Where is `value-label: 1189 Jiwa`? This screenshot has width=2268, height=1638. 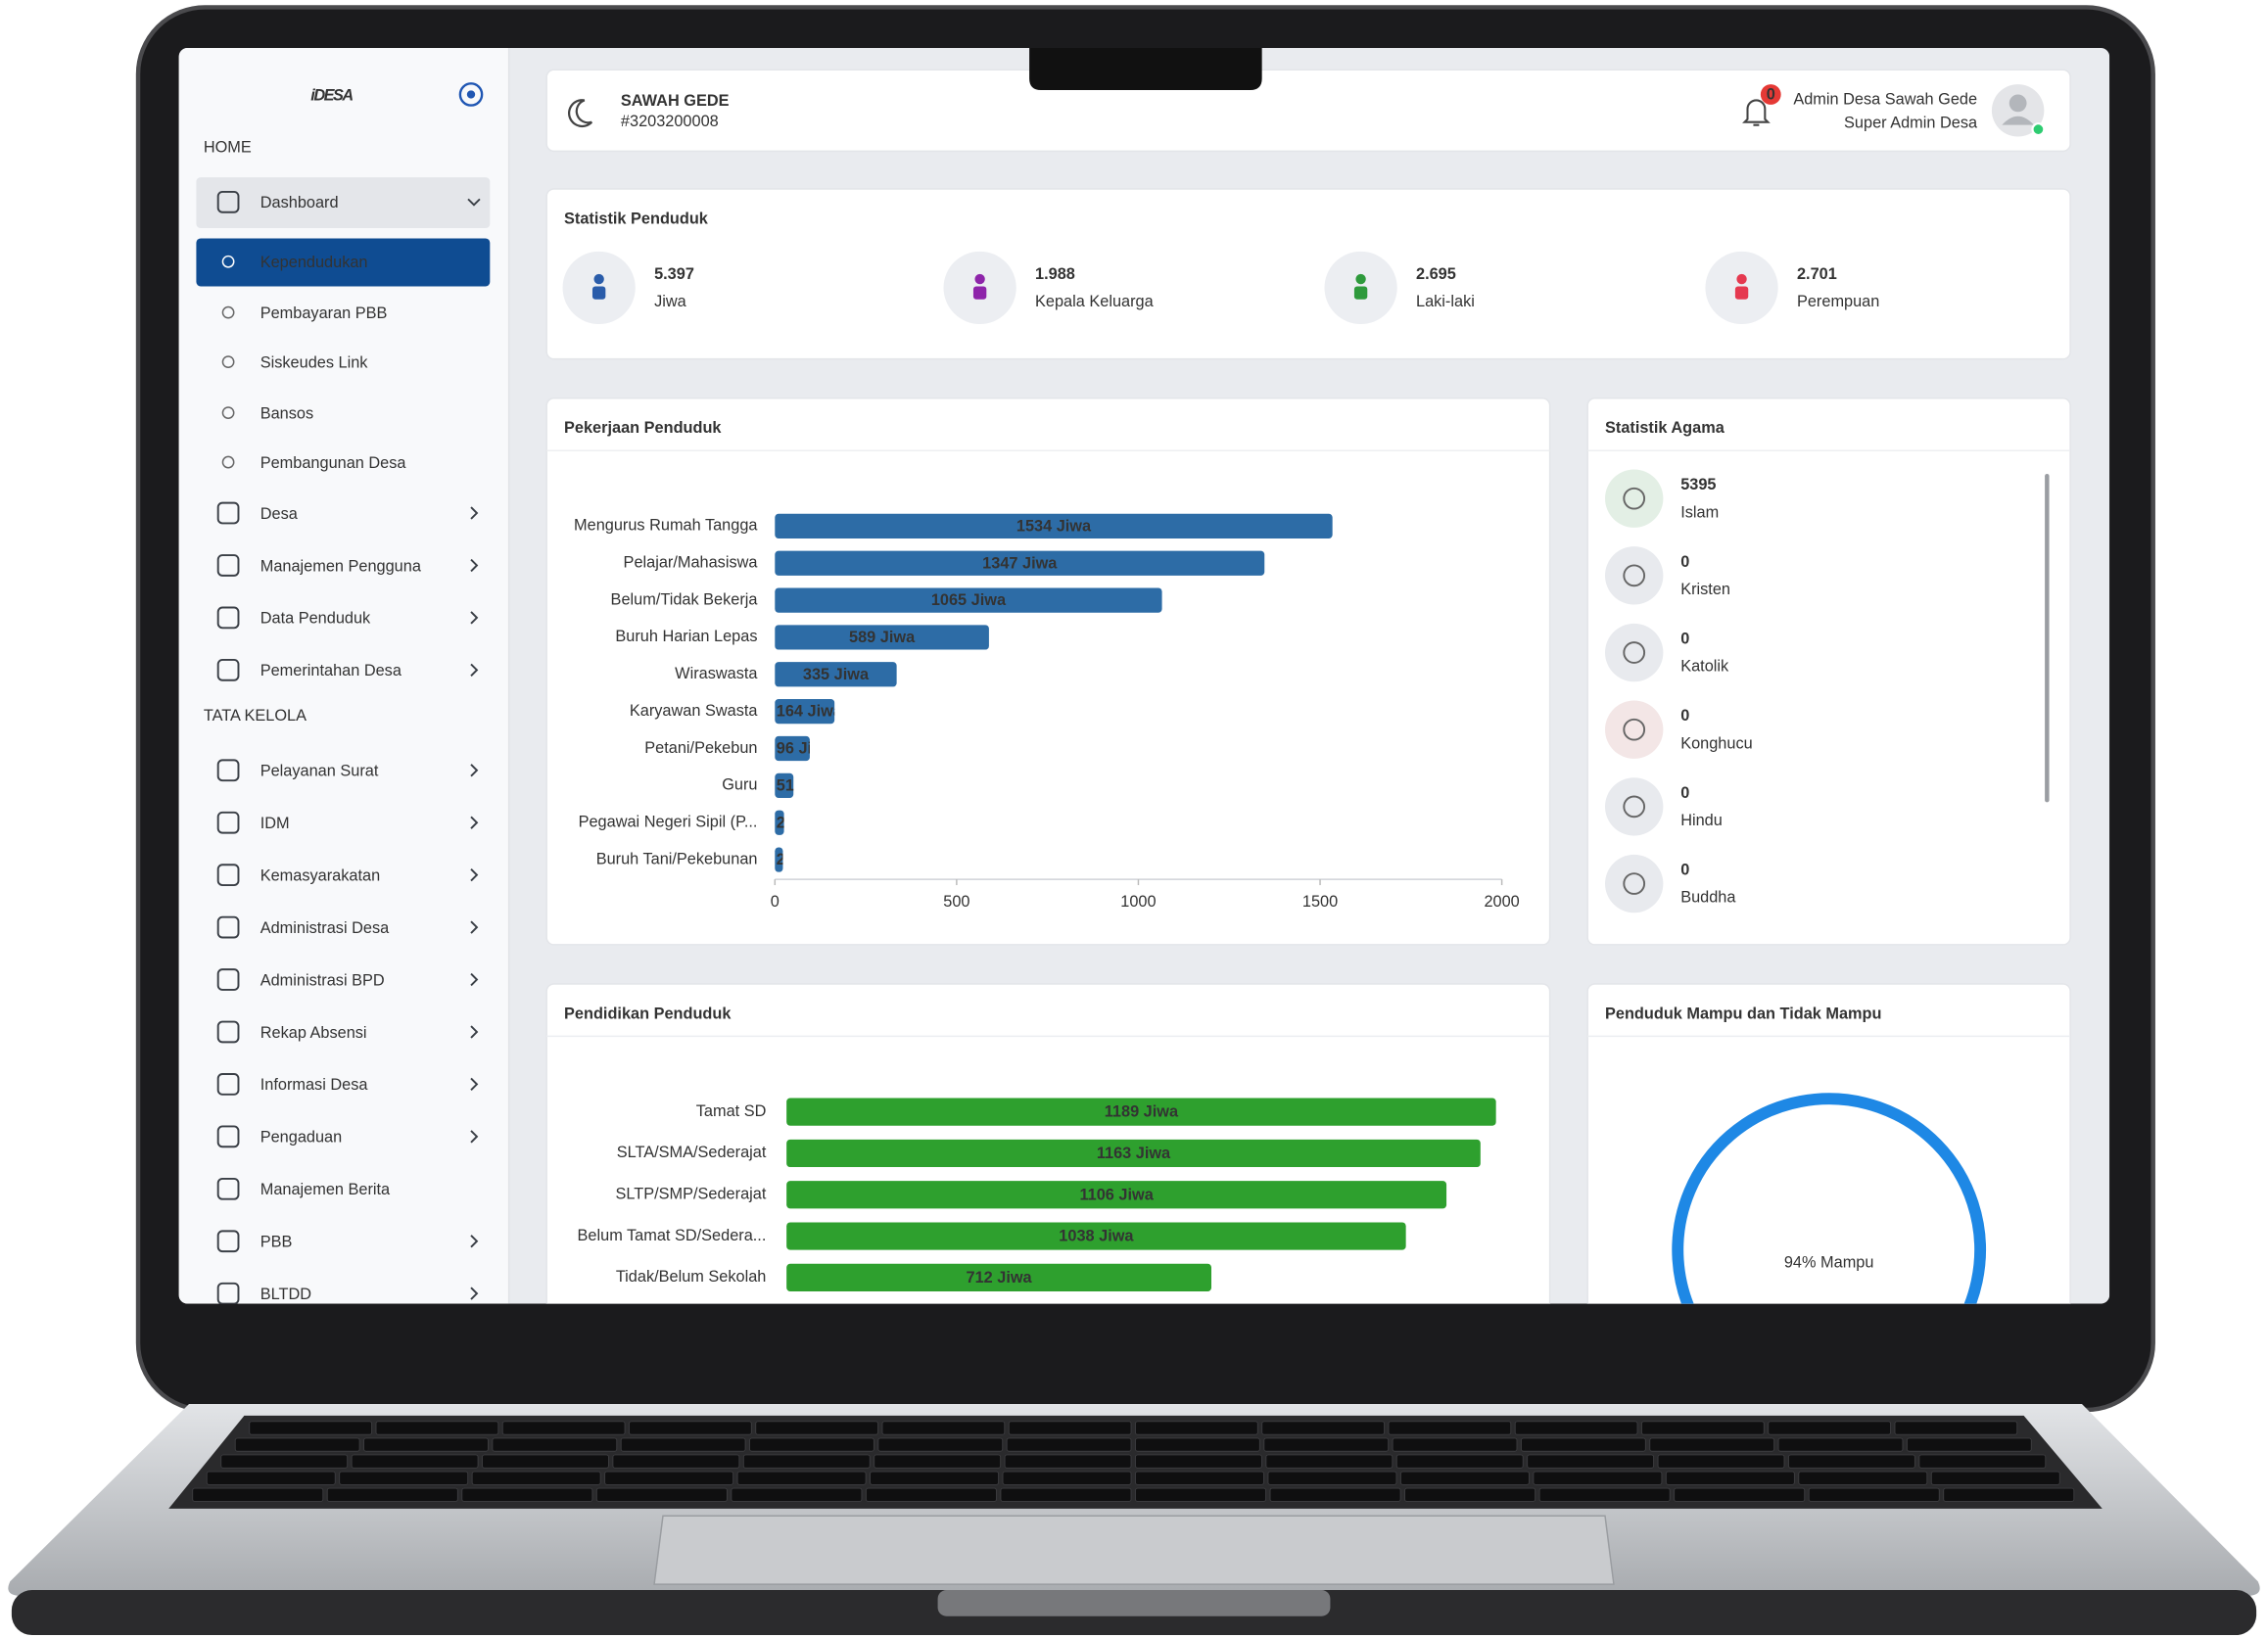
value-label: 1189 Jiwa is located at coordinates (1142, 1112).